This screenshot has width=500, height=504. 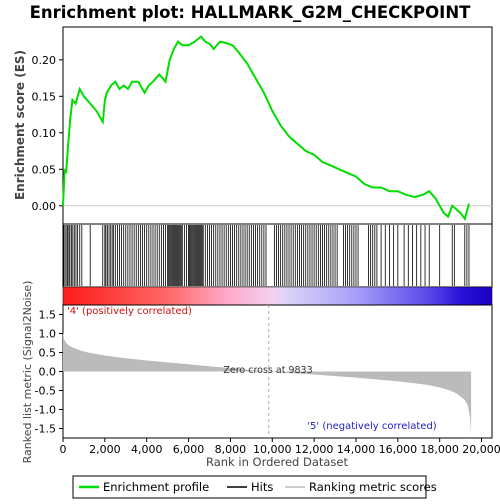 I want to click on x-axis-label: Rank in Ordered Dataset, so click(x=277, y=462).